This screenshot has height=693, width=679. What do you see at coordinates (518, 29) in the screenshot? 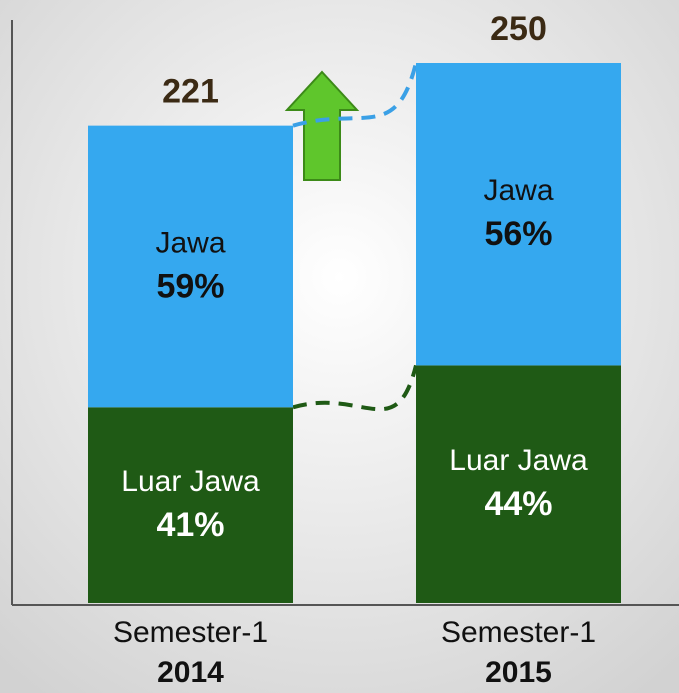
I see `total-label: 250` at bounding box center [518, 29].